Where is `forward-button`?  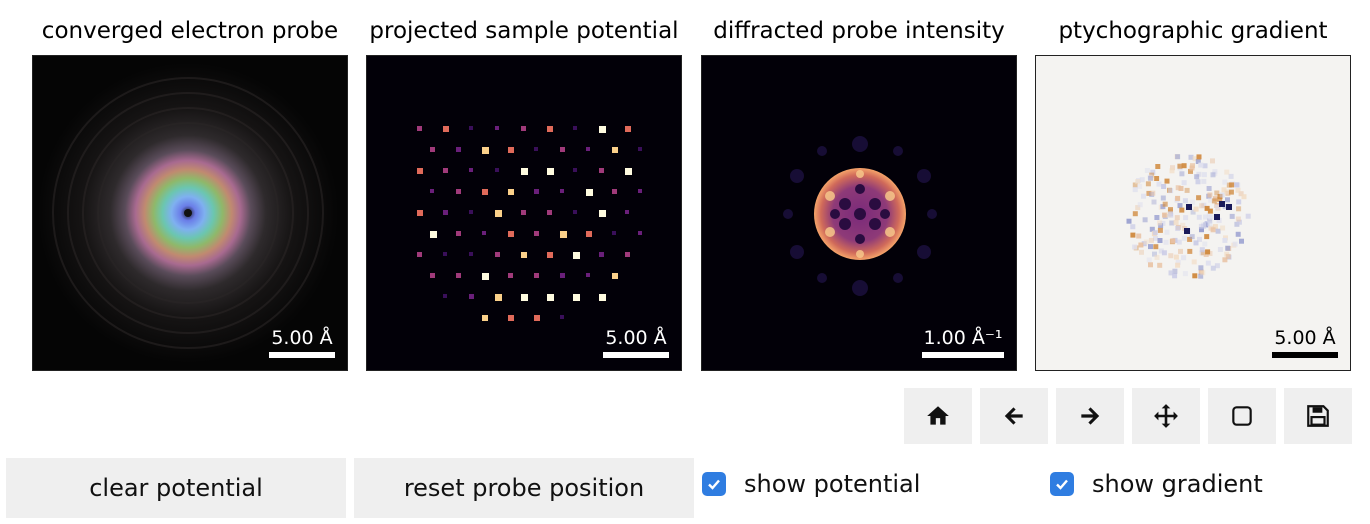 forward-button is located at coordinates (1090, 416).